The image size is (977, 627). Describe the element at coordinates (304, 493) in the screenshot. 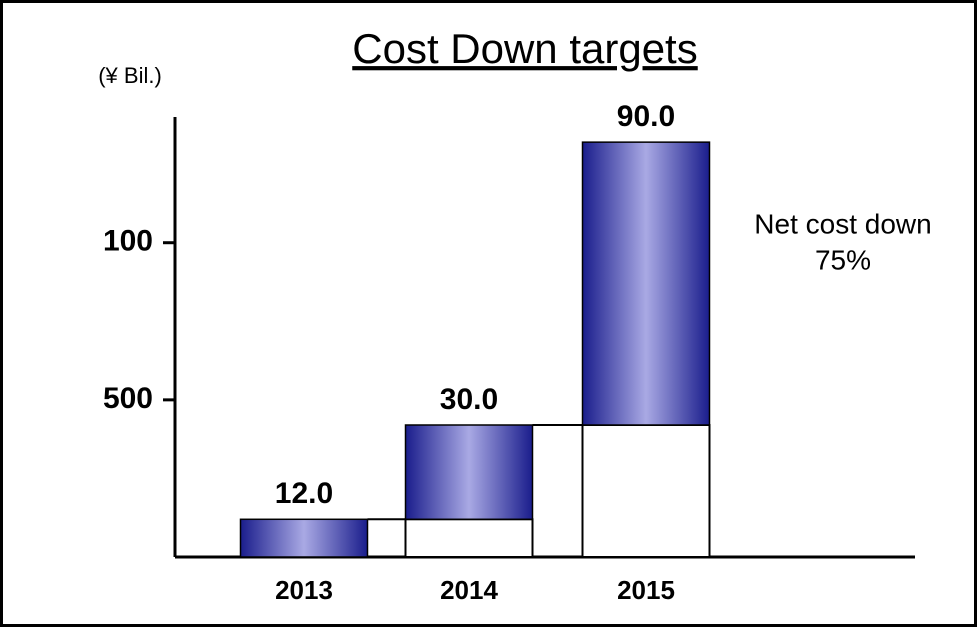

I see `value-label: 12.0` at that location.